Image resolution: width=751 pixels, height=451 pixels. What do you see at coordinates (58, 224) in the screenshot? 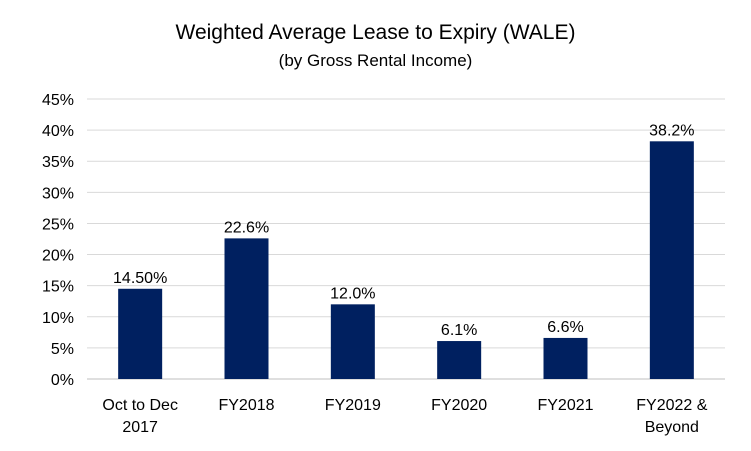
I see `y-tick-label: 25%` at bounding box center [58, 224].